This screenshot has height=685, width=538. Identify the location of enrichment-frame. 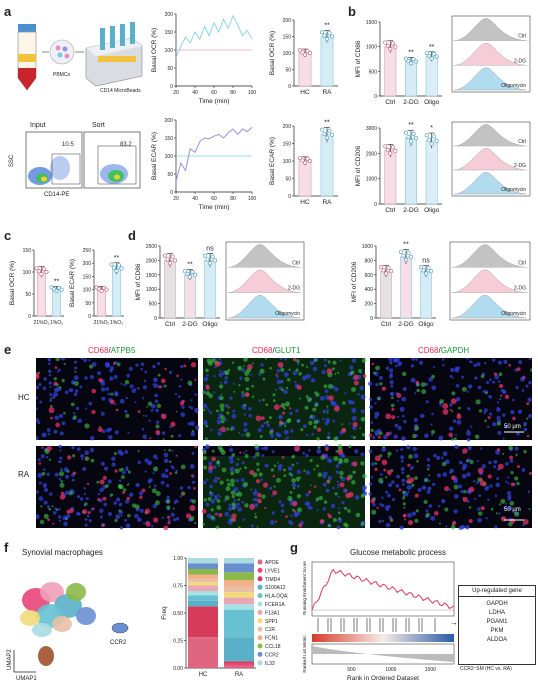
(383, 589).